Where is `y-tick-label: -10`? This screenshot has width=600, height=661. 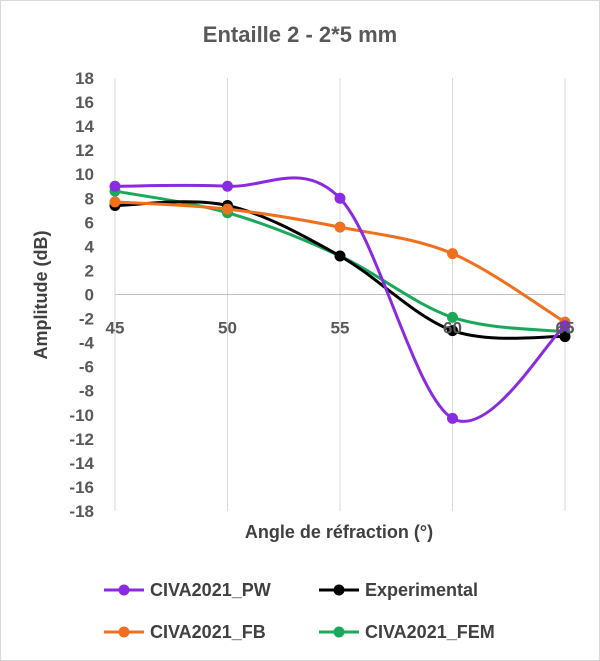
y-tick-label: -10 is located at coordinates (81, 415).